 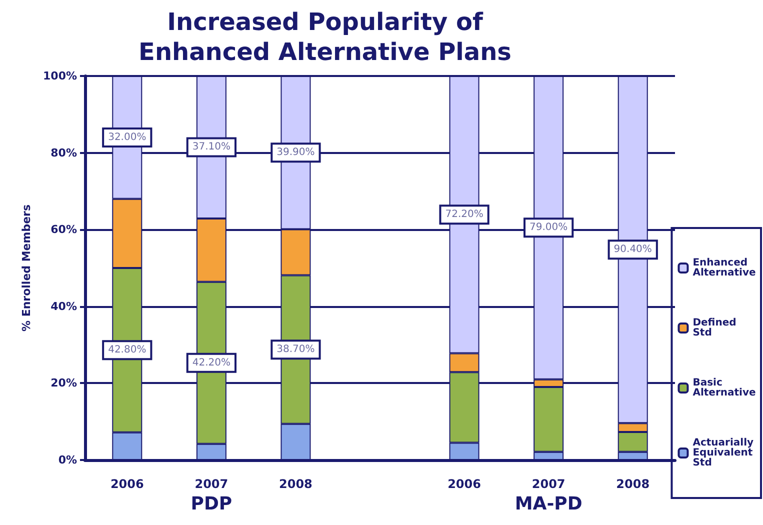 What do you see at coordinates (211, 504) in the screenshot?
I see `text: PDP` at bounding box center [211, 504].